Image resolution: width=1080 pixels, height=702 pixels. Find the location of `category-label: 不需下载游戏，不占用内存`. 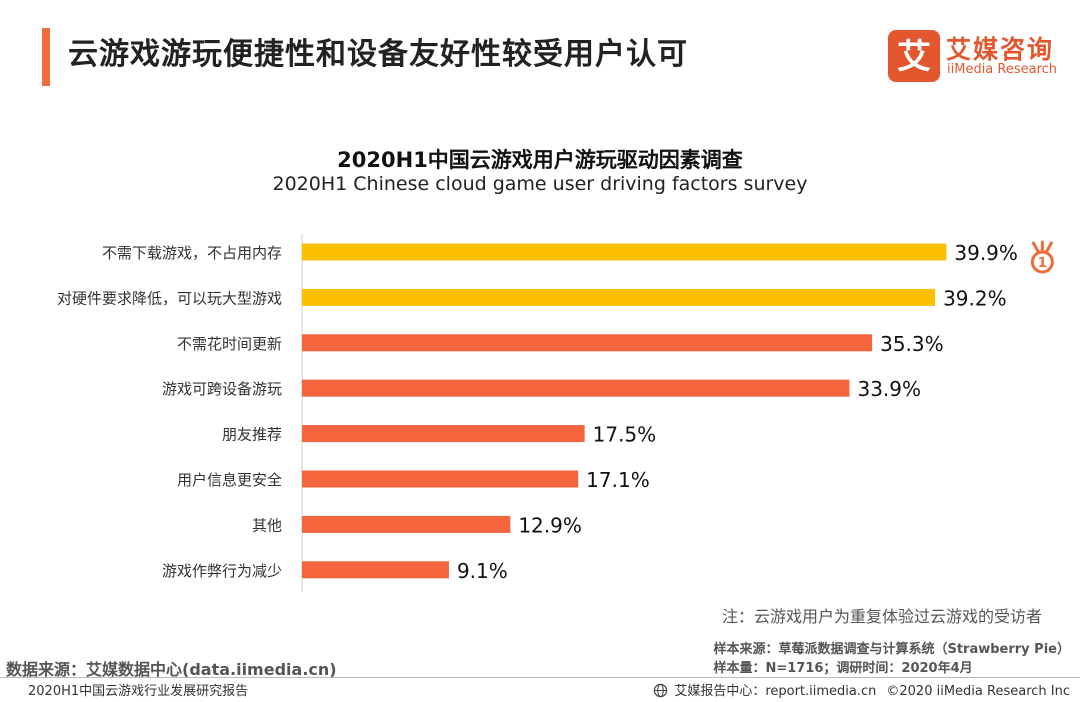

category-label: 不需下载游戏，不占用内存 is located at coordinates (192, 253).